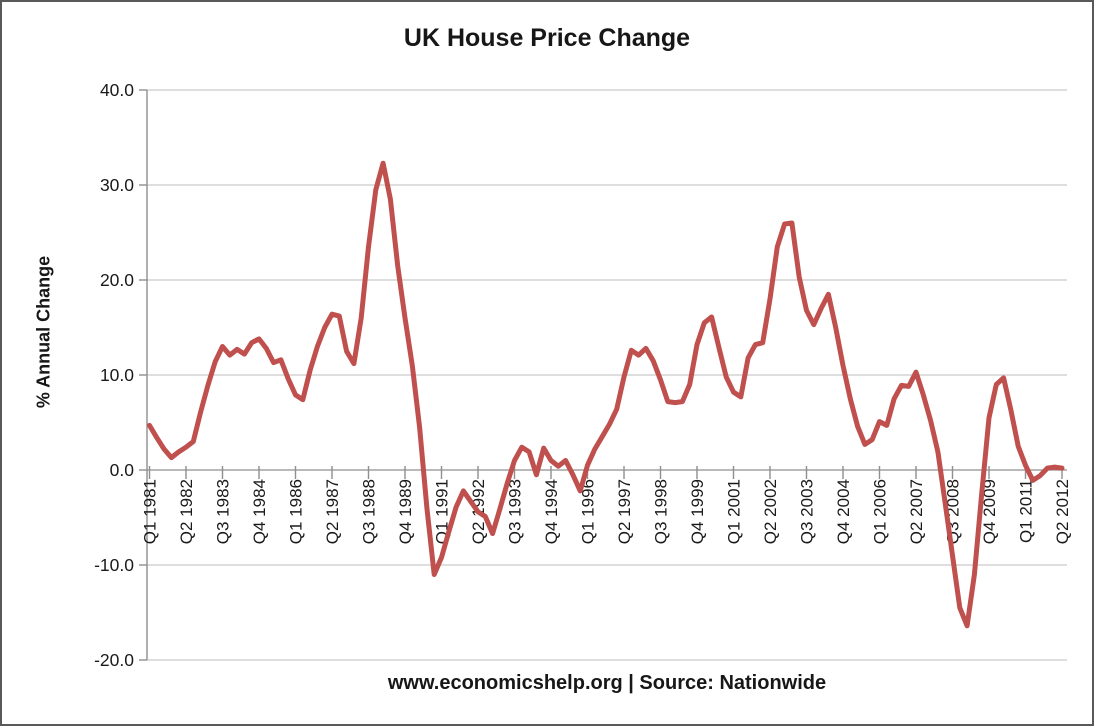 This screenshot has width=1094, height=728. Describe the element at coordinates (114, 565) in the screenshot. I see `y-tick-label: -10.0` at that location.